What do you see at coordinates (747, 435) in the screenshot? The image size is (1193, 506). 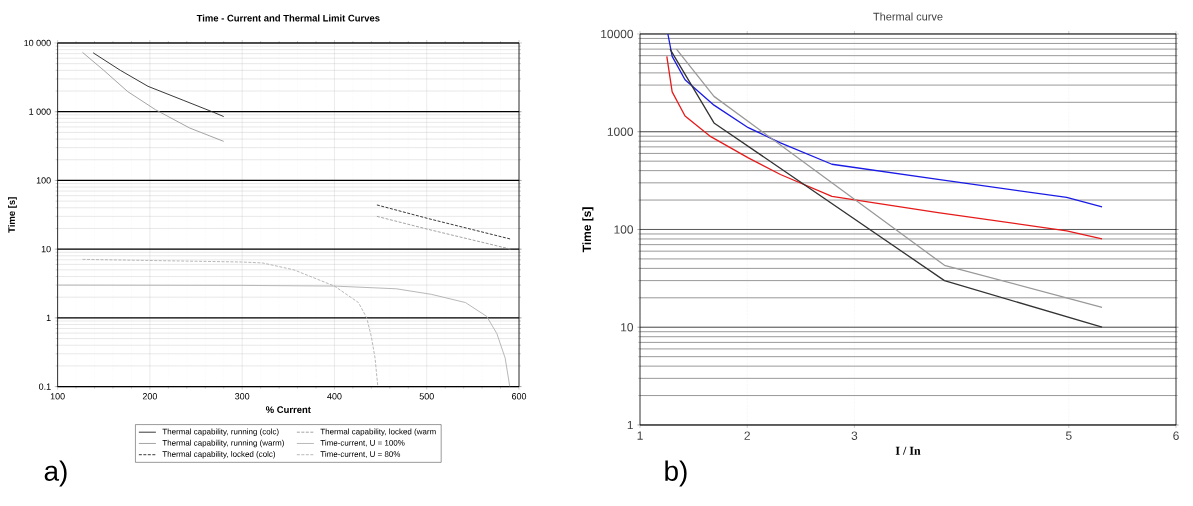 I see `x-tick-label: 2` at bounding box center [747, 435].